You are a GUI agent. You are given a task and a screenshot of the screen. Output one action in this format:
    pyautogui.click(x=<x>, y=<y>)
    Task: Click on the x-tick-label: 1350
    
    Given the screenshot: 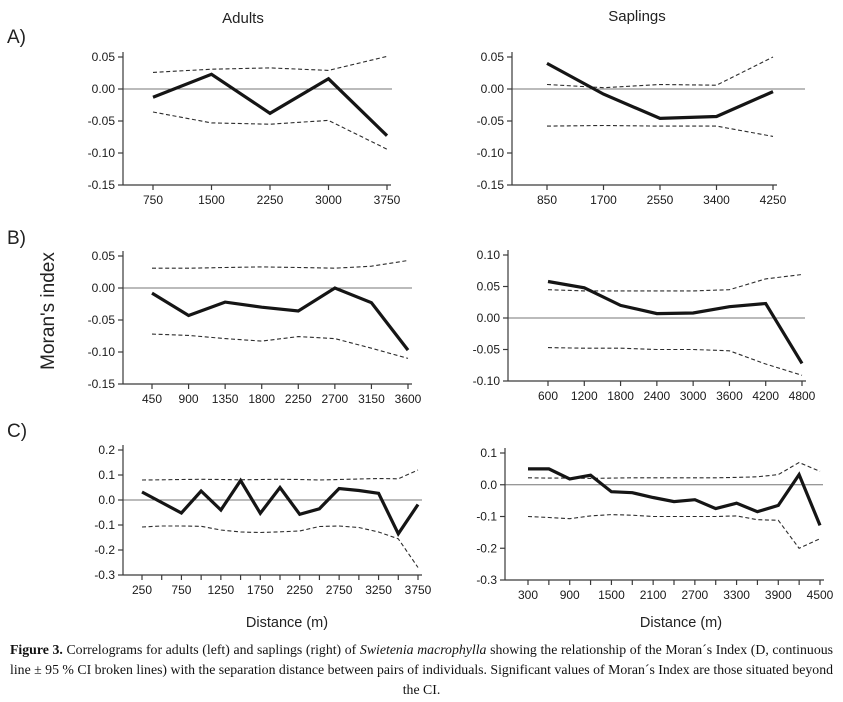 What is the action you would take?
    pyautogui.click(x=225, y=399)
    